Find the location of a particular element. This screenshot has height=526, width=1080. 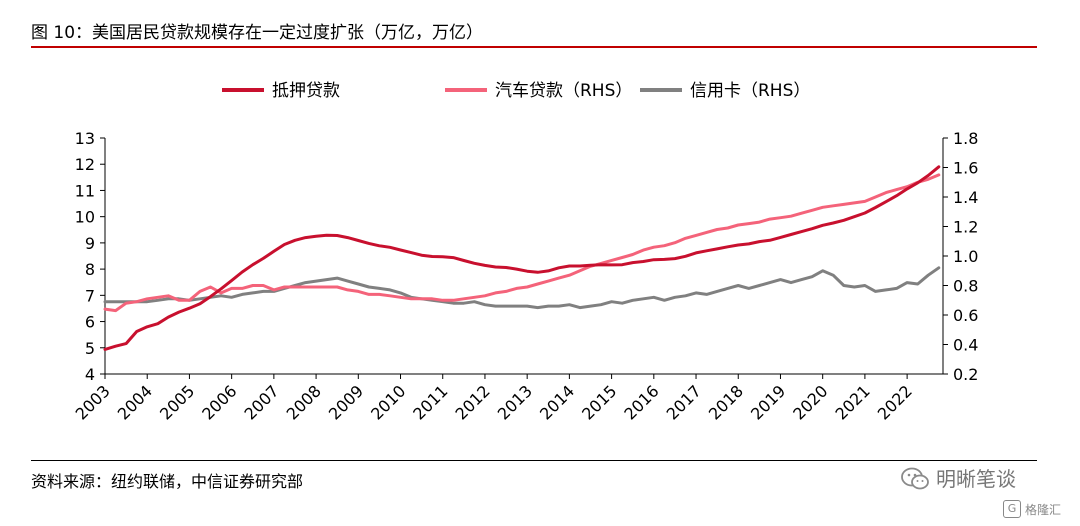

x-tick-label: 2015 is located at coordinates (599, 402).